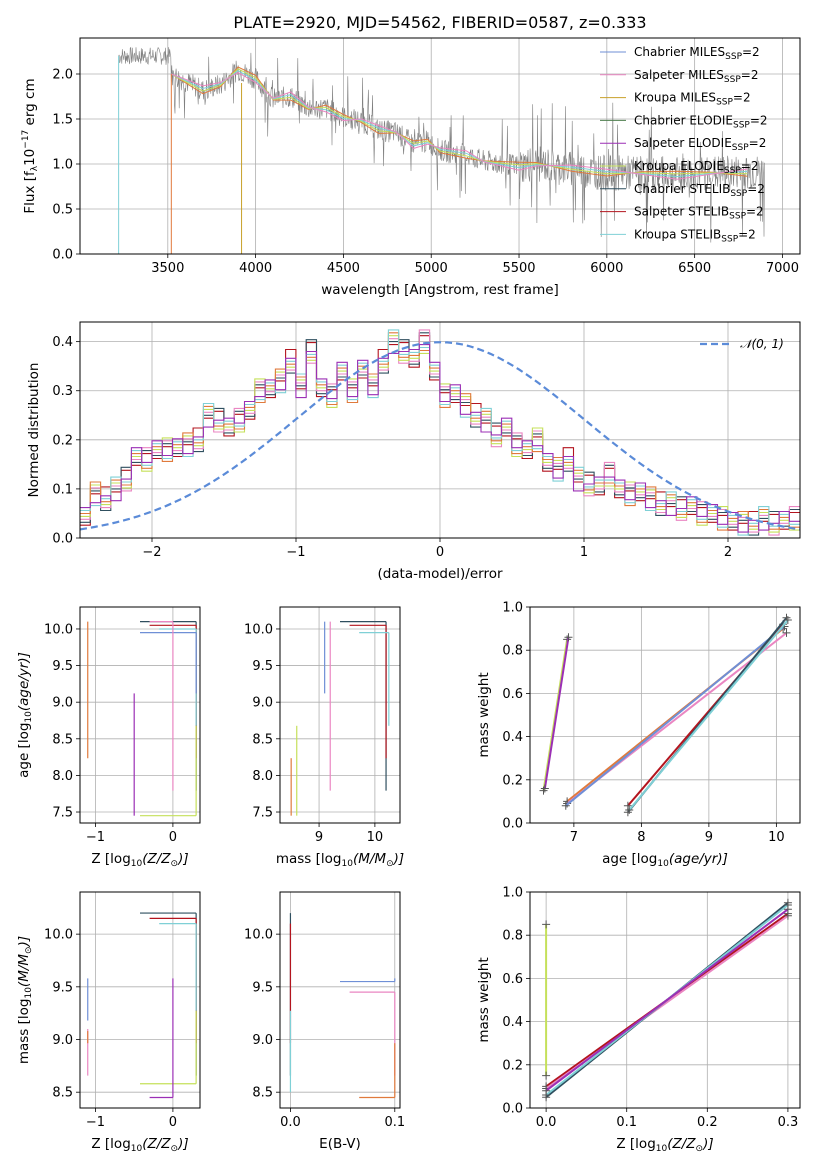  What do you see at coordinates (440, 290) in the screenshot?
I see `x-axis-label: wavelength [Angstrom, rest frame]` at bounding box center [440, 290].